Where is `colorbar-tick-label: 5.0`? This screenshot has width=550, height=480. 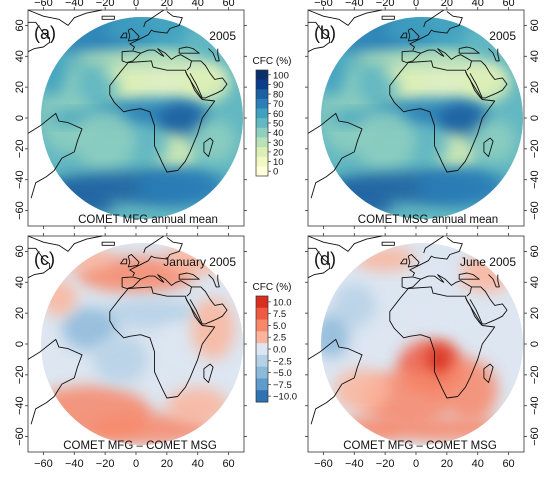 colorbar-tick-label: 5.0 is located at coordinates (279, 326).